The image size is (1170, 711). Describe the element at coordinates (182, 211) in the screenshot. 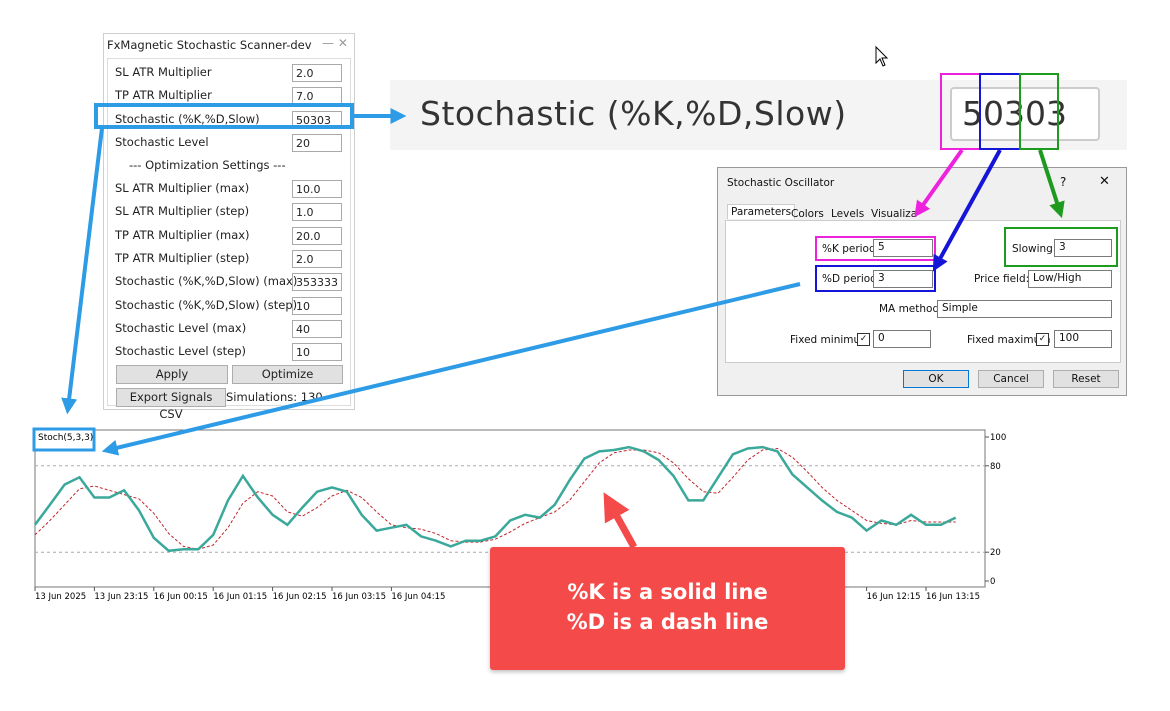

I see `setting-label: SL ATR Multiplier (step)` at that location.